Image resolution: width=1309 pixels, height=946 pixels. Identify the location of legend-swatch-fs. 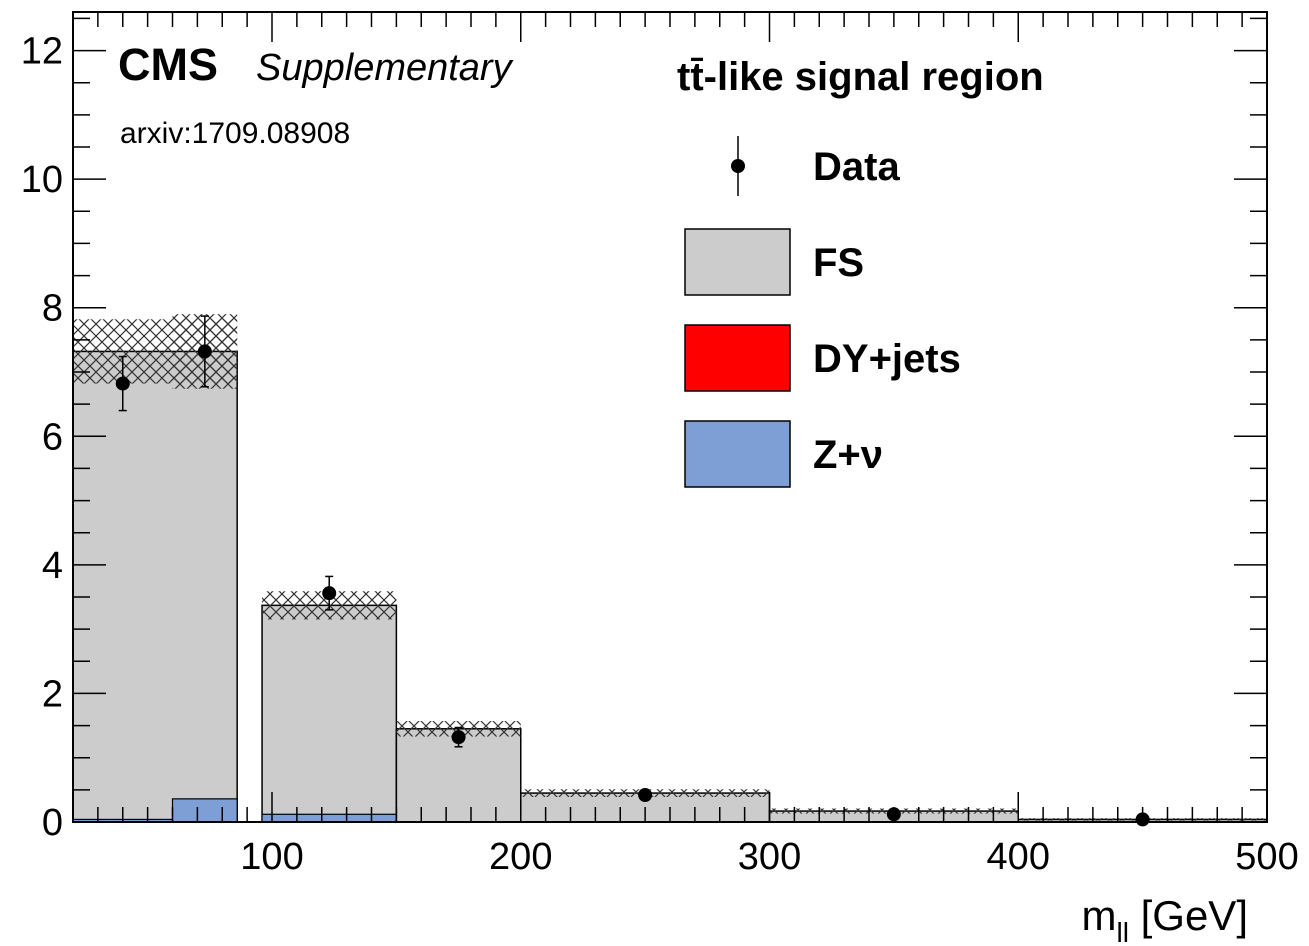
(737, 262).